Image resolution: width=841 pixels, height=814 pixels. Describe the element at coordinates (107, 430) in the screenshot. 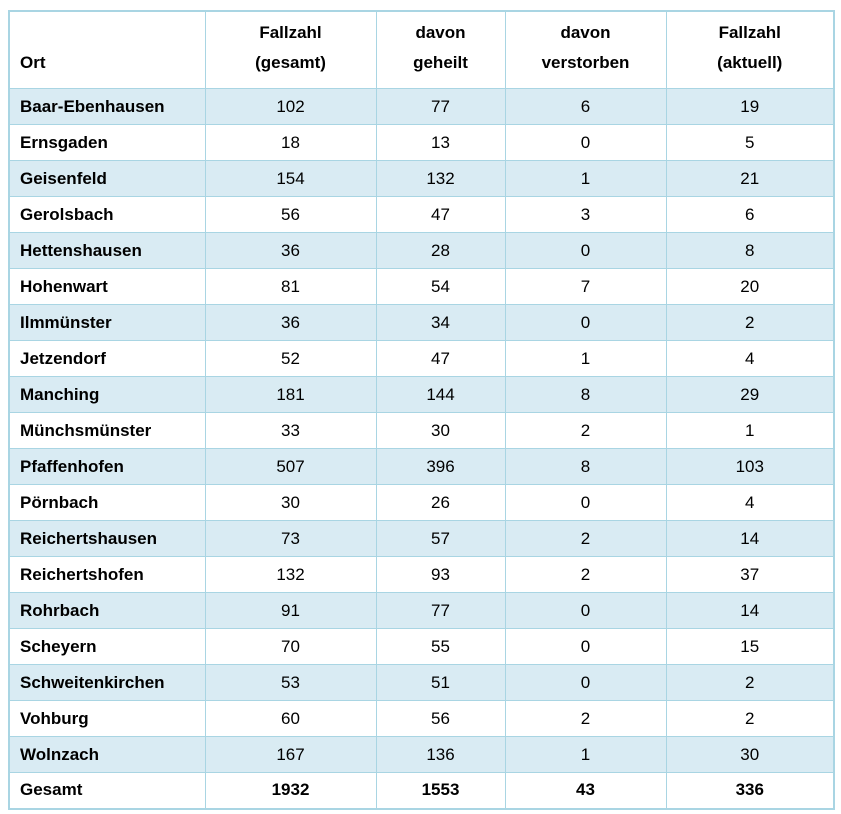

I see `ort-cell: Münchsmünster` at that location.